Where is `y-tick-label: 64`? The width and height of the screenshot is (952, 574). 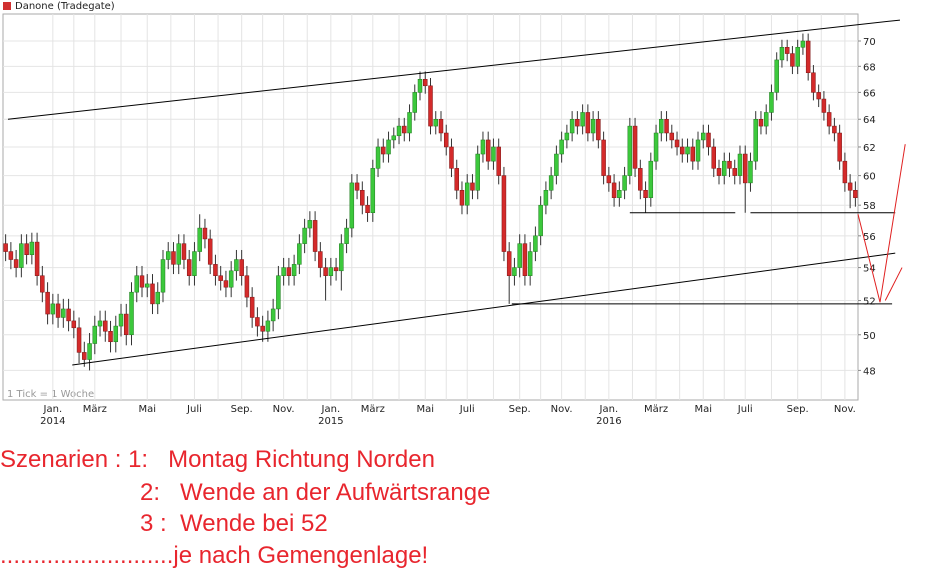
y-tick-label: 64 is located at coordinates (869, 120).